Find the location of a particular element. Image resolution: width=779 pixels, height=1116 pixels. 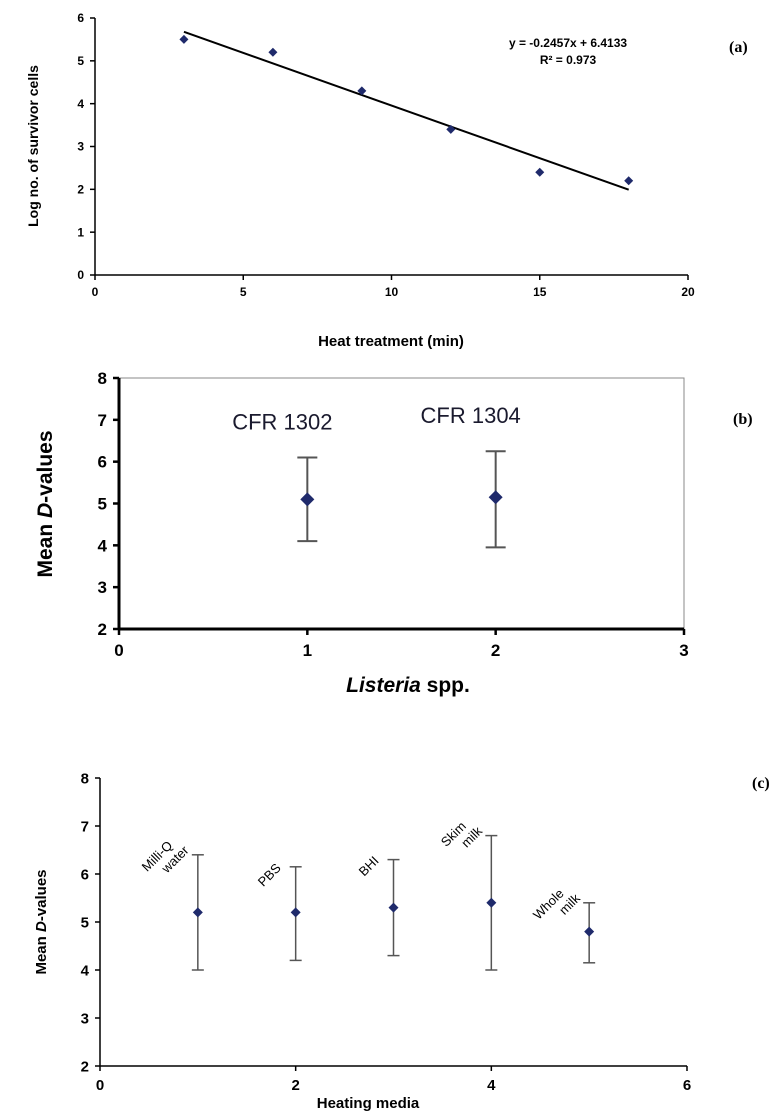

panel-b-point-label: CFR 1302 is located at coordinates (282, 421).